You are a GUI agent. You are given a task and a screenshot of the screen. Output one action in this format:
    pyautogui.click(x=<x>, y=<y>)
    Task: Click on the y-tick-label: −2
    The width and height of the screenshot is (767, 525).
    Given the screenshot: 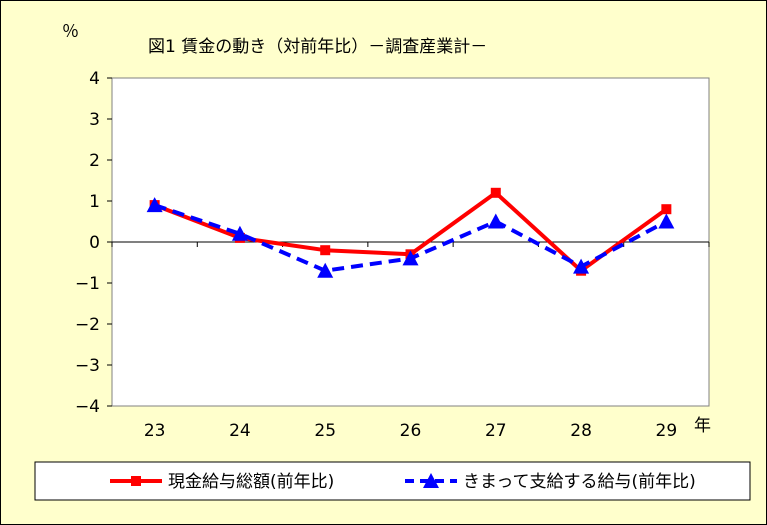 What is the action you would take?
    pyautogui.click(x=87, y=325)
    